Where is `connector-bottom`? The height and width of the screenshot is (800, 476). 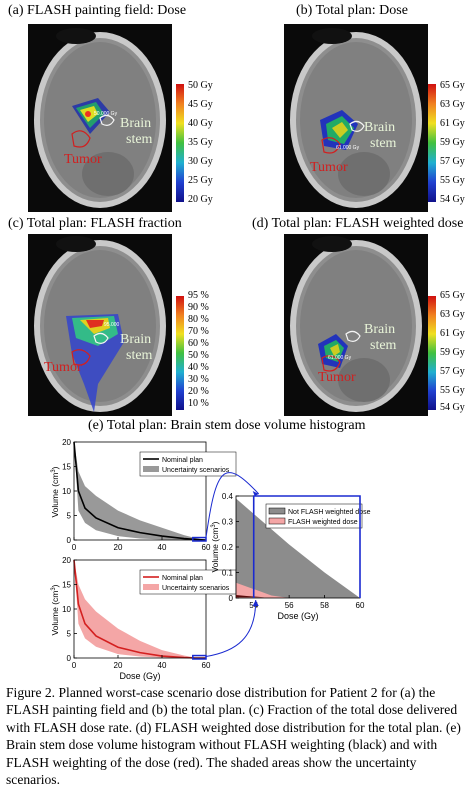
connector-bottom is located at coordinates (231, 628).